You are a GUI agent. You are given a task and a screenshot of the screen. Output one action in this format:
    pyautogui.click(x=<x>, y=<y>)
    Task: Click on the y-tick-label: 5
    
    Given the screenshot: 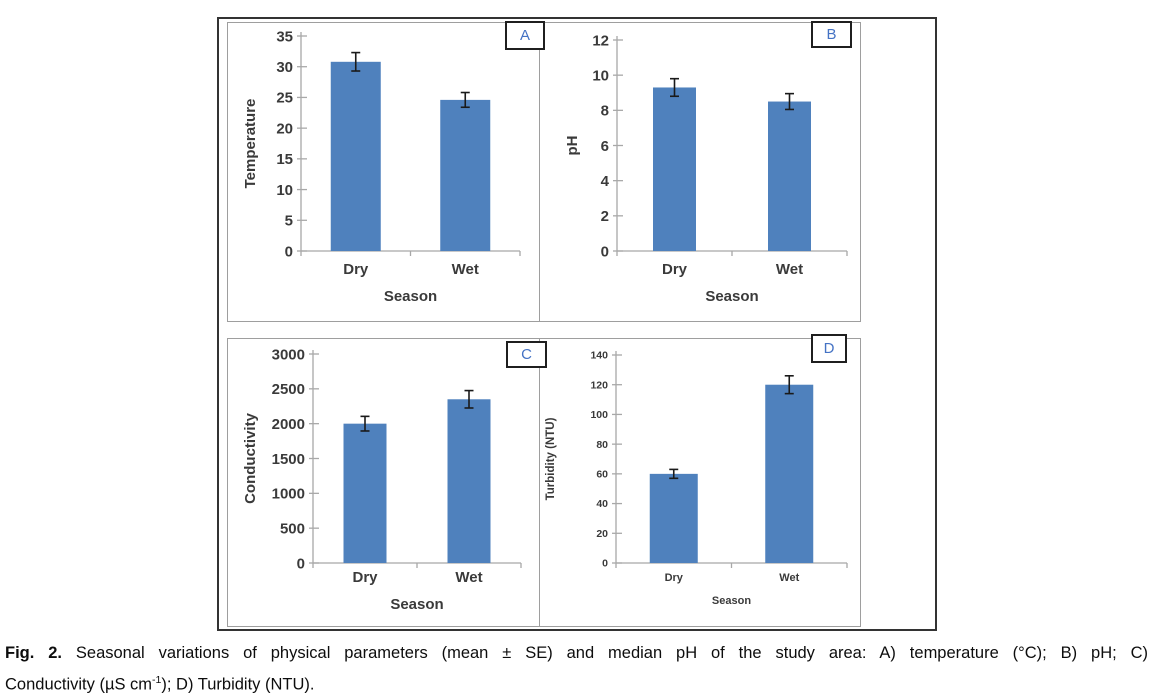 What is the action you would take?
    pyautogui.click(x=289, y=221)
    